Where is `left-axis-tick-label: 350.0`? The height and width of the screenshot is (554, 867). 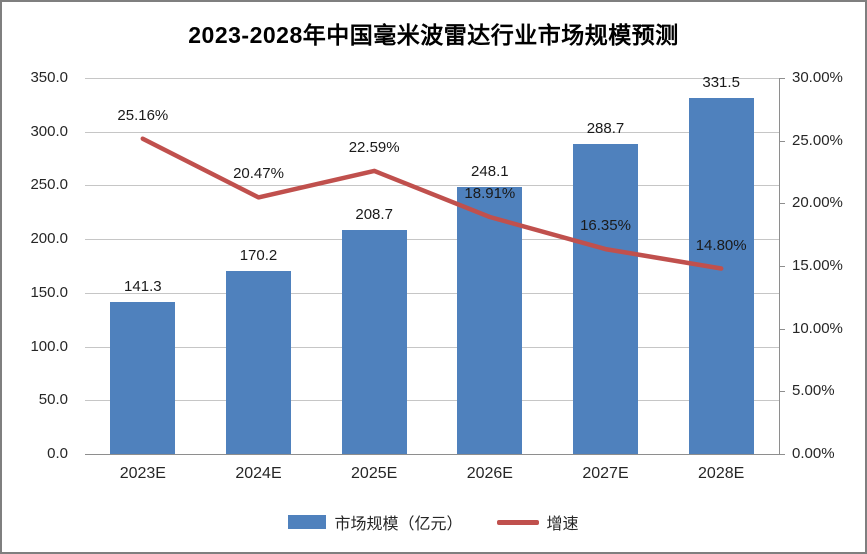
left-axis-tick-label: 350.0 is located at coordinates (49, 77).